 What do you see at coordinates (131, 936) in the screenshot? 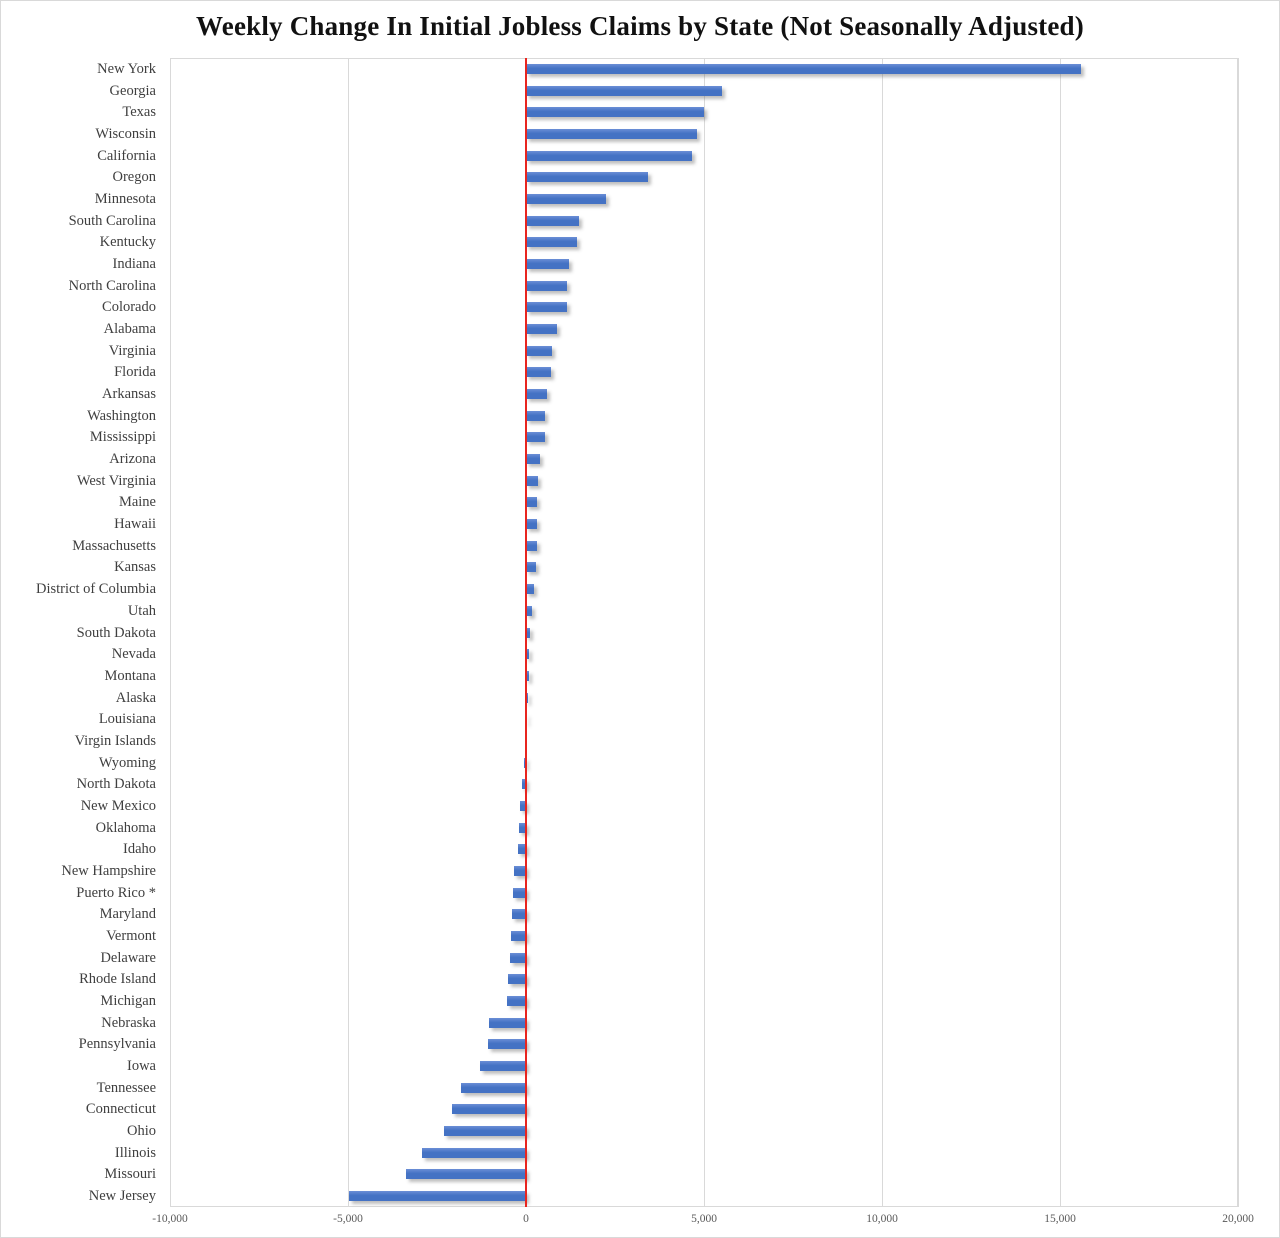
I see `category-label-vermont: Vermont` at bounding box center [131, 936].